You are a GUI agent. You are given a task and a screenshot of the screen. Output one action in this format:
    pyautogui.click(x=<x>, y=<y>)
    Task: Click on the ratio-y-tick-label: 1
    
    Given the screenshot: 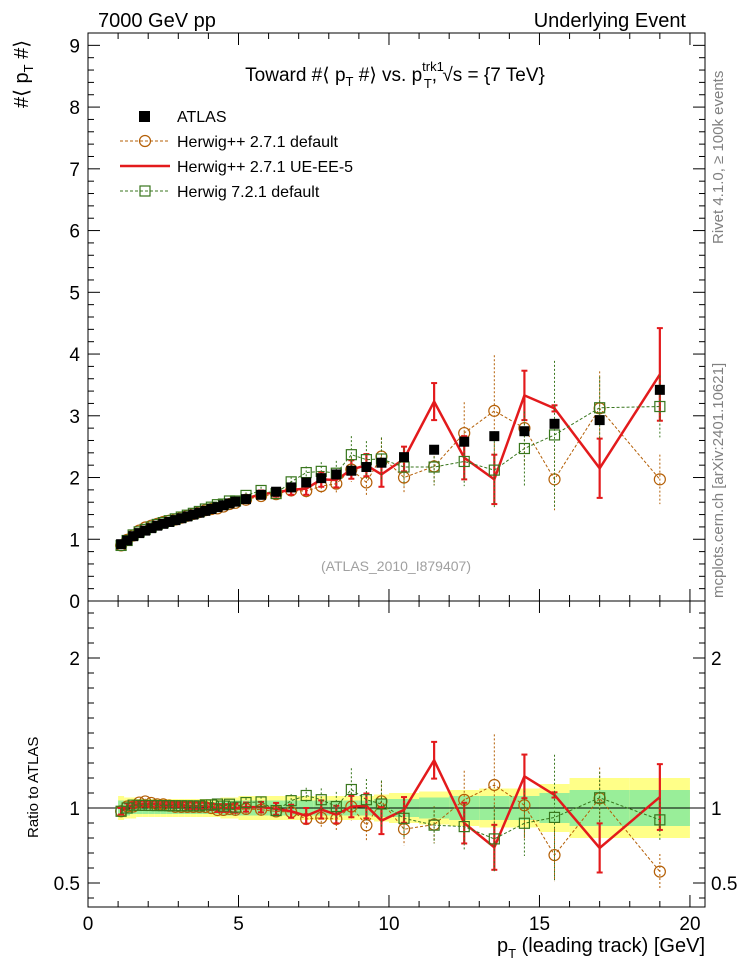 What is the action you would take?
    pyautogui.click(x=74, y=809)
    